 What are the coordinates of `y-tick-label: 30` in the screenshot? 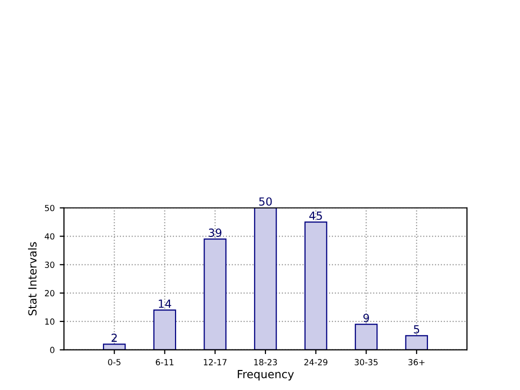 It's located at (49, 265).